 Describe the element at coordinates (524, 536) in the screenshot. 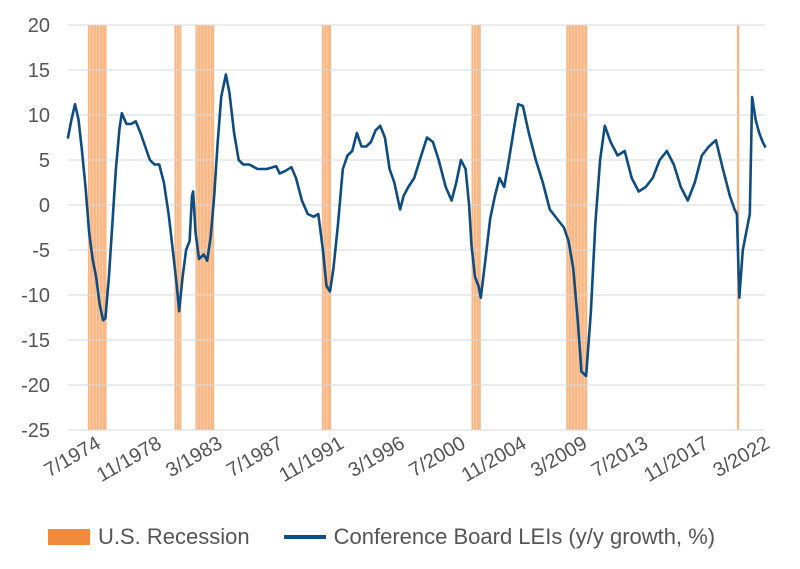

I see `legend-label-lei: Conference Board LEIs (y/y growth, %)` at that location.